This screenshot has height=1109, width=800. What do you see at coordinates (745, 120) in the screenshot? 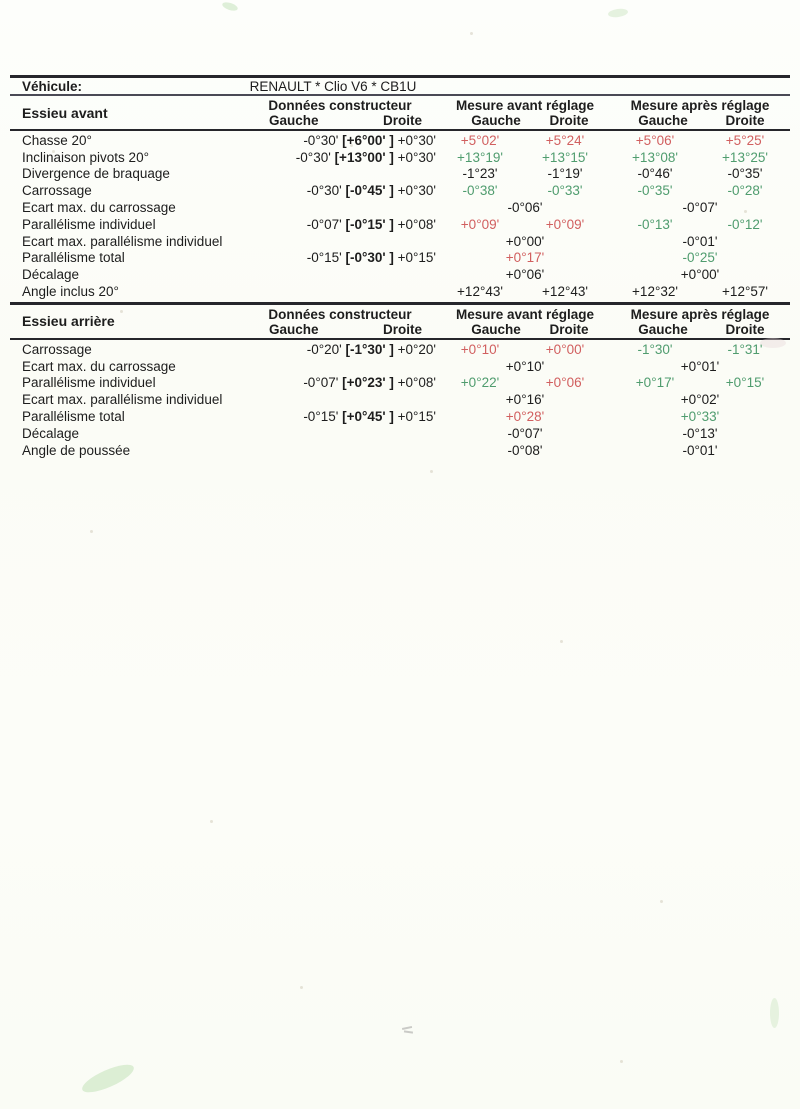
I see `subheader-after-right: Droite` at bounding box center [745, 120].